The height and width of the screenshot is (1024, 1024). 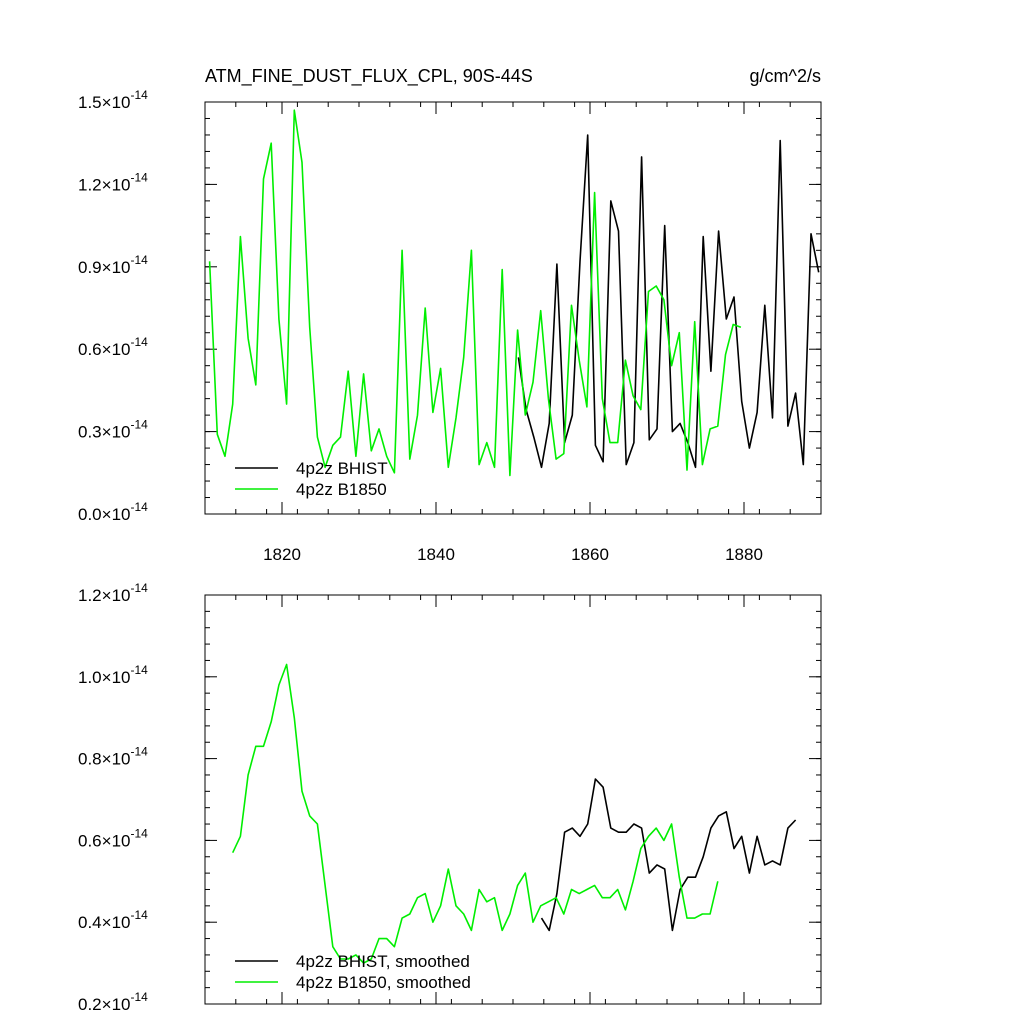 I want to click on y-tick-label: 1.0×10⁻¹⁴, so click(x=113, y=675).